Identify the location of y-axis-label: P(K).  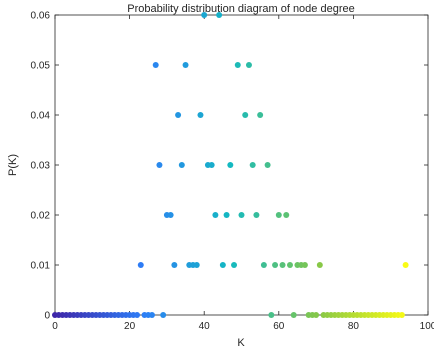
(13, 165).